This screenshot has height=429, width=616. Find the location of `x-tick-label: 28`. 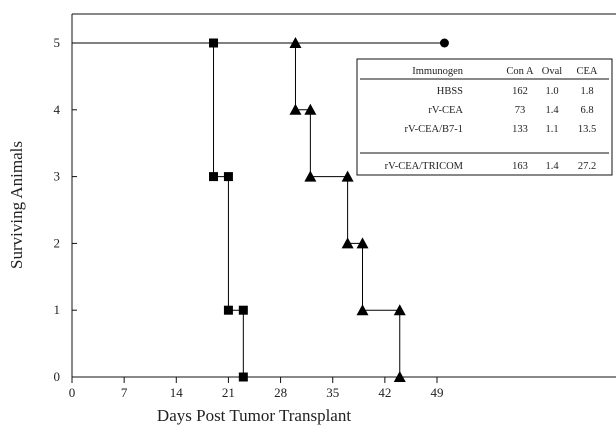

x-tick-label: 28 is located at coordinates (280, 392).